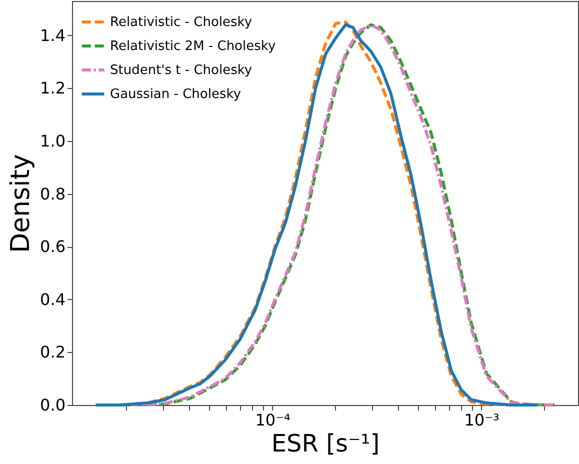 The width and height of the screenshot is (579, 464). What do you see at coordinates (272, 420) in the screenshot?
I see `x-tick-label: 10⁻⁴` at bounding box center [272, 420].